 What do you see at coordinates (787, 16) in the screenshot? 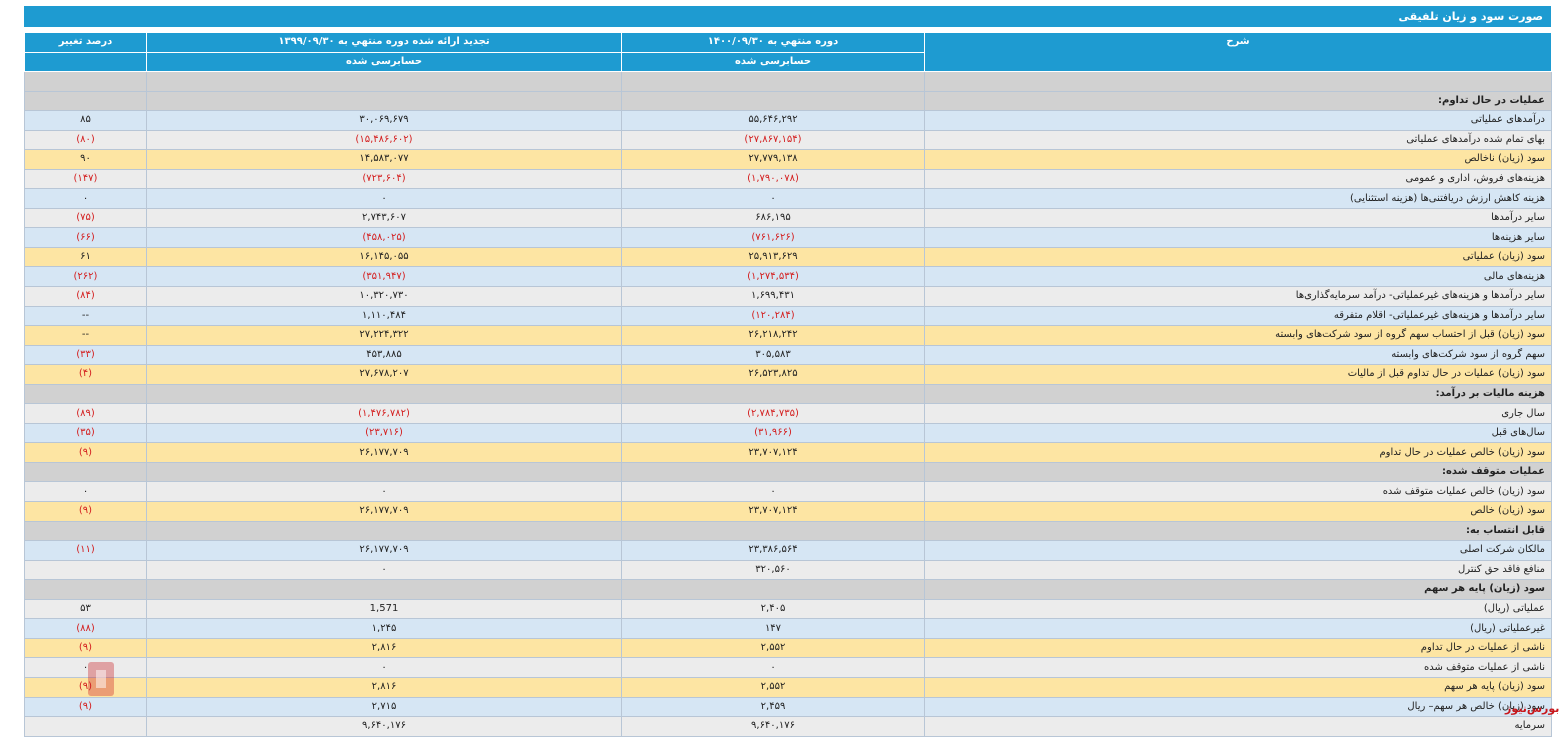
I see `statement-title: صورت سود و زیان تلفیقی` at bounding box center [787, 16].